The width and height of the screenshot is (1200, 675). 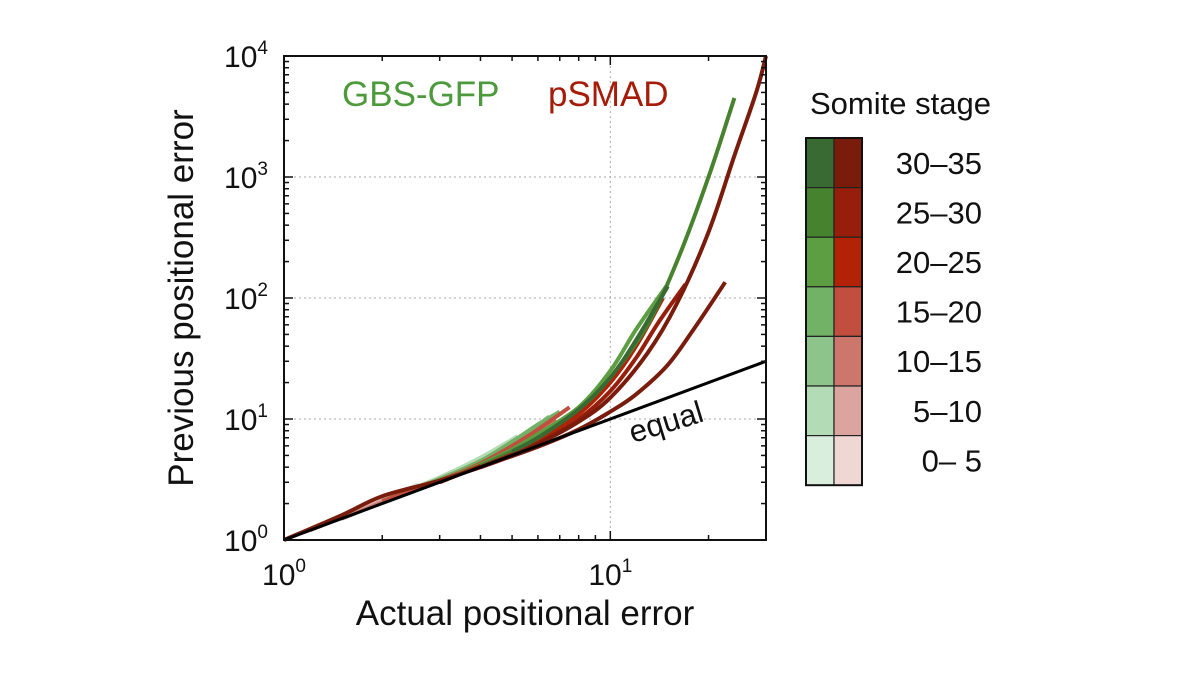 I want to click on equal-annotation: equal, so click(x=666, y=422).